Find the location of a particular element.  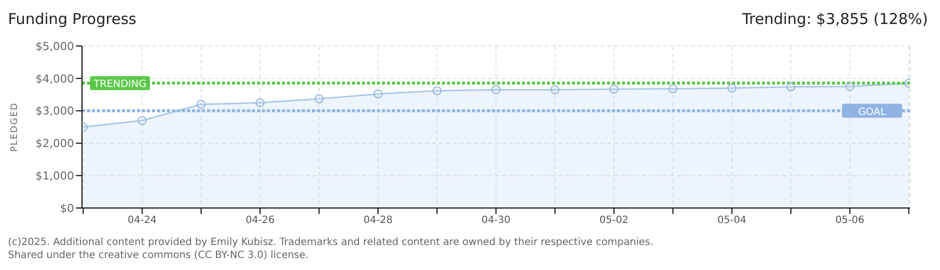

x-tick-label: 05-06 is located at coordinates (849, 220).